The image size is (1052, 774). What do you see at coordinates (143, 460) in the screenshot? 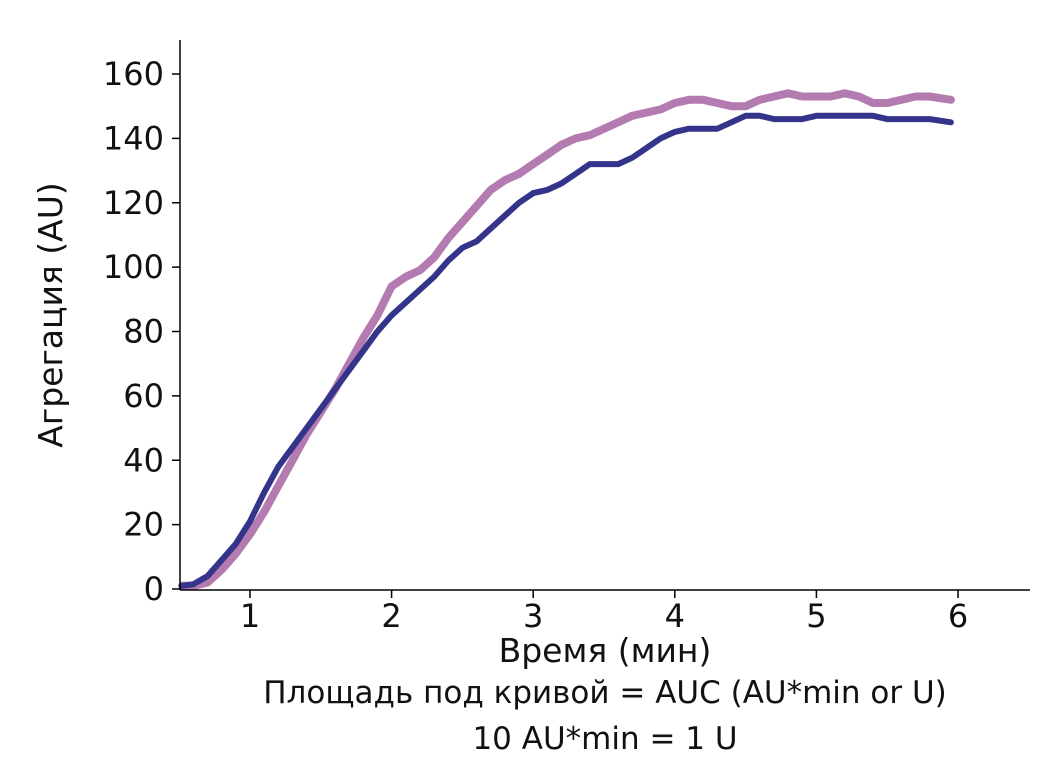
I see `y-tick-label: 40` at bounding box center [143, 460].